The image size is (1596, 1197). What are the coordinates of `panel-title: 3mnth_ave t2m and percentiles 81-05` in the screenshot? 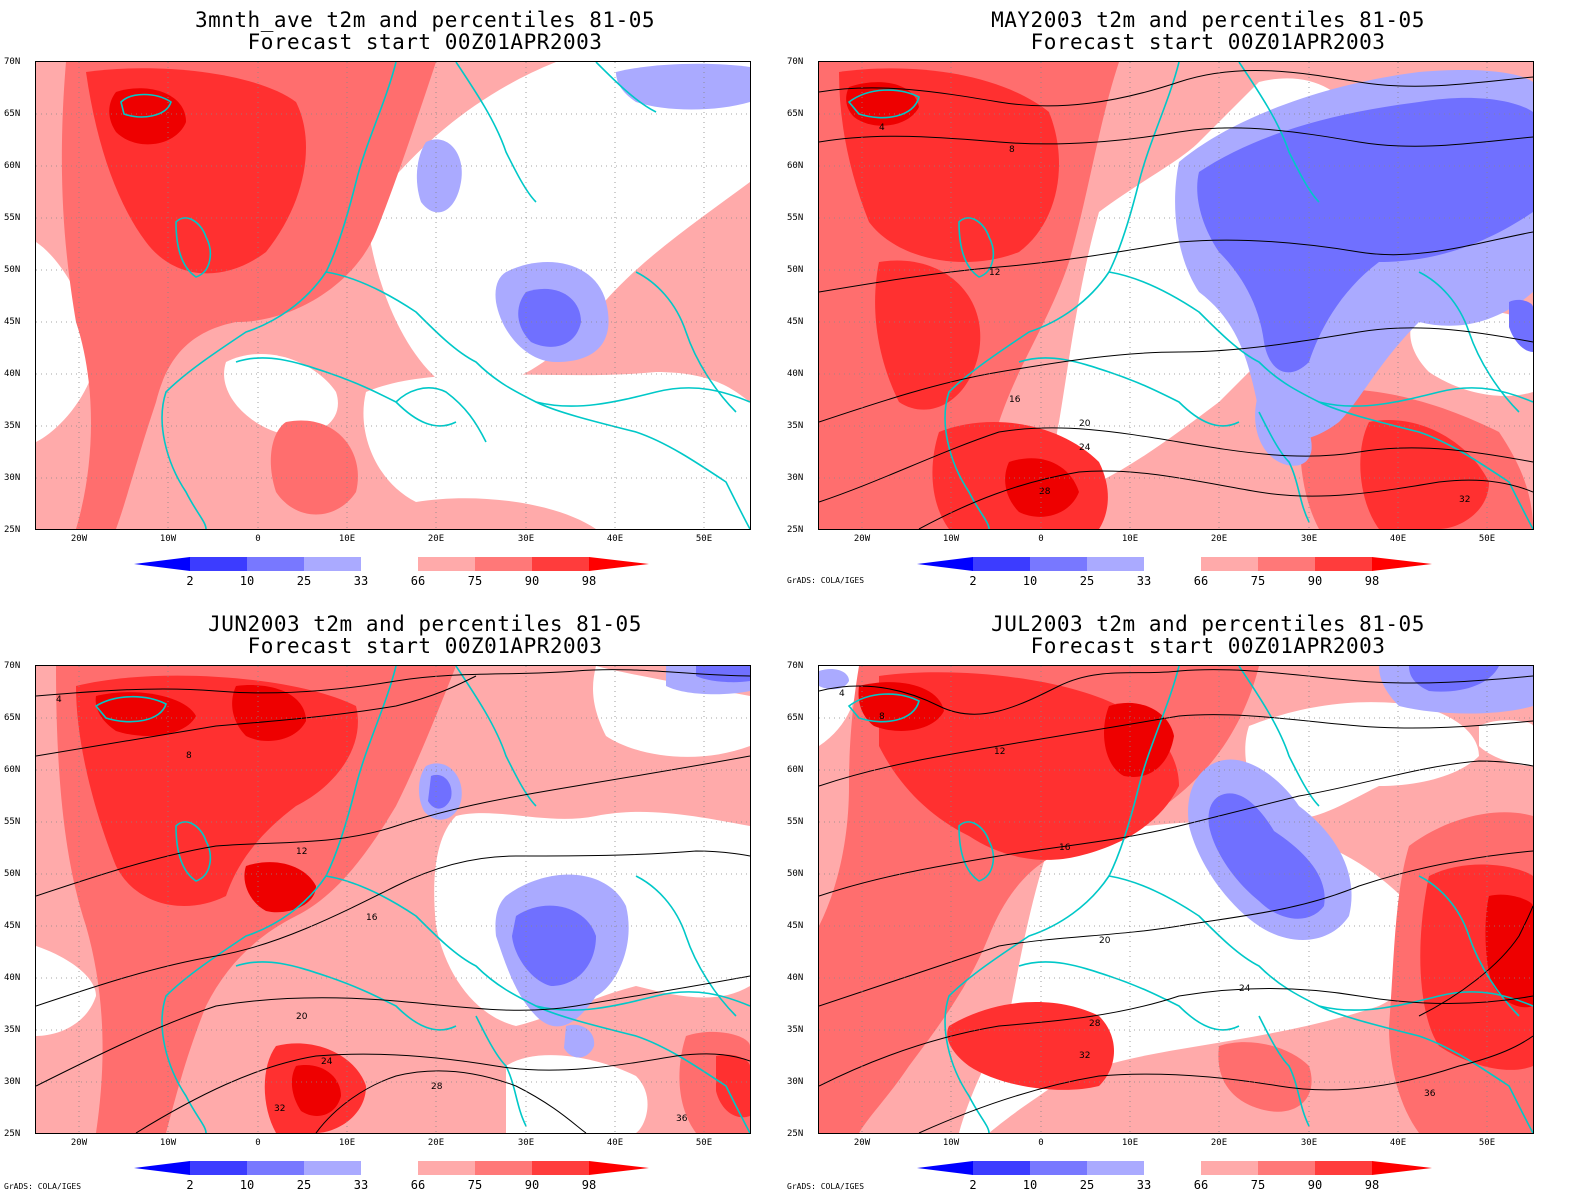 It's located at (424, 20).